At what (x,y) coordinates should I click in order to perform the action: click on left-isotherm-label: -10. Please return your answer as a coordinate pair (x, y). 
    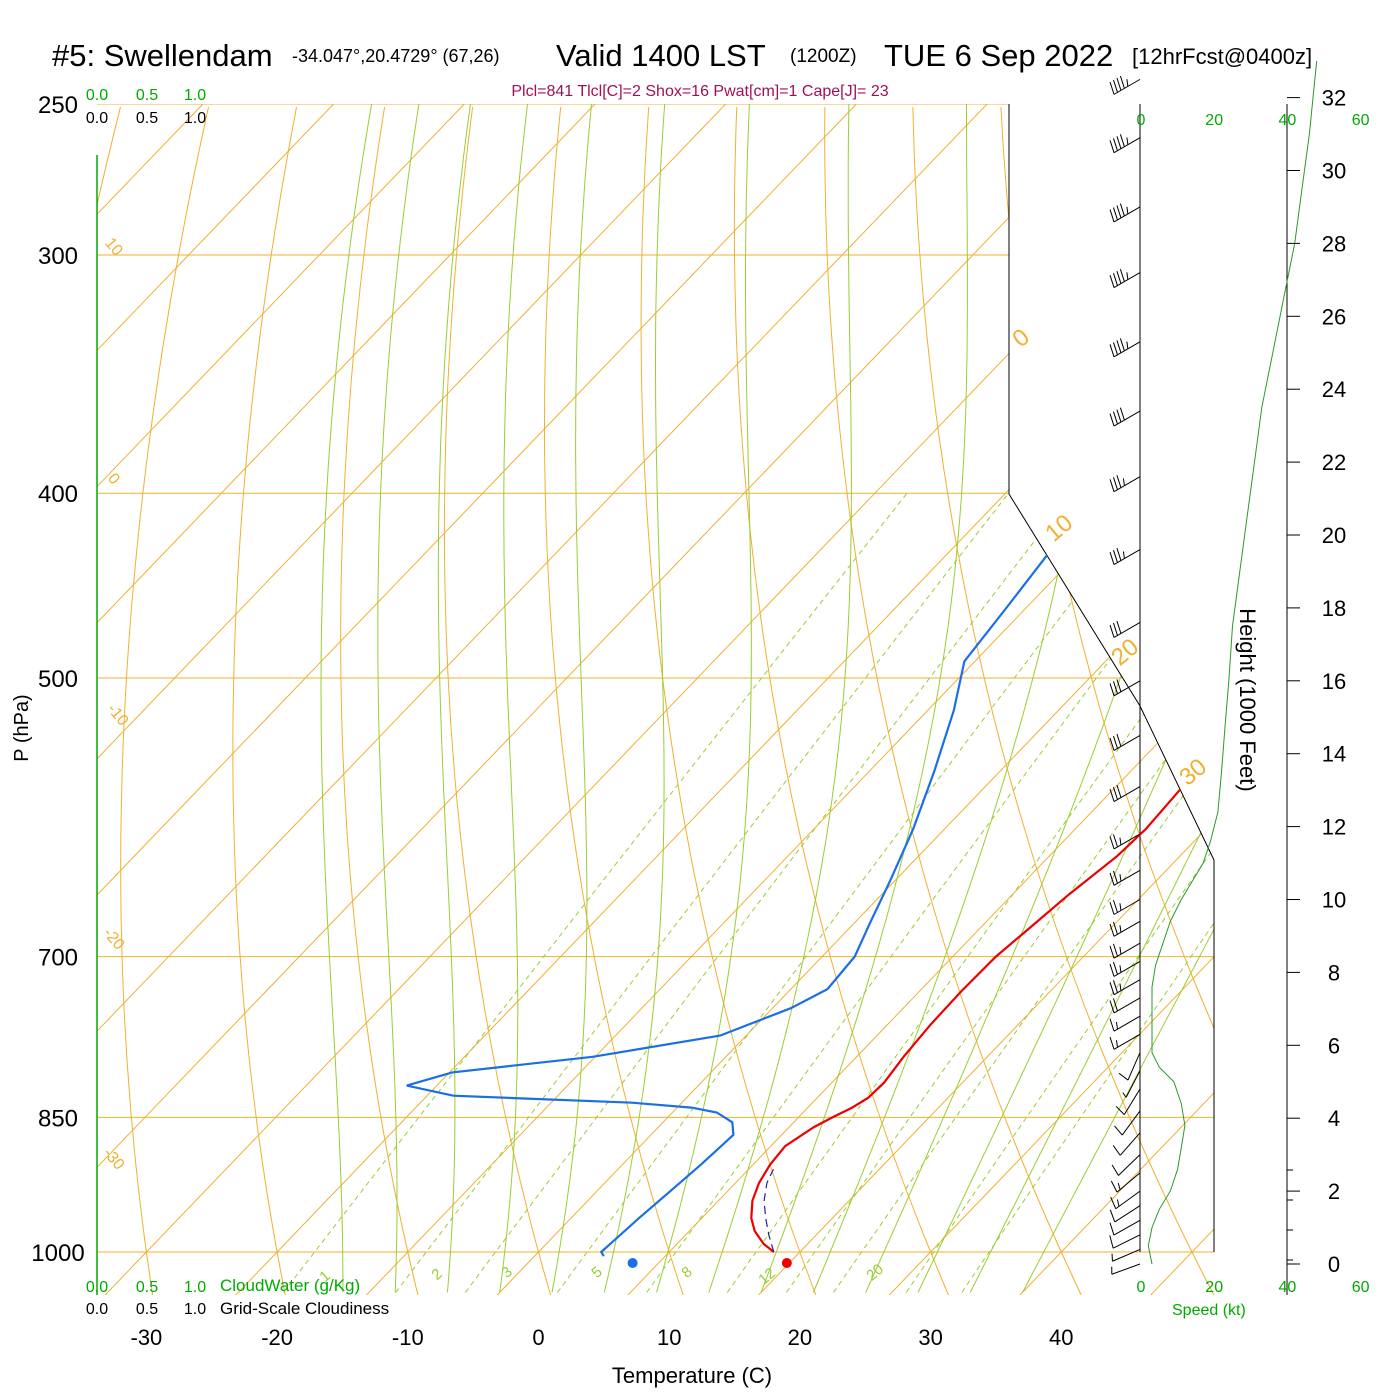
    Looking at the image, I should click on (118, 715).